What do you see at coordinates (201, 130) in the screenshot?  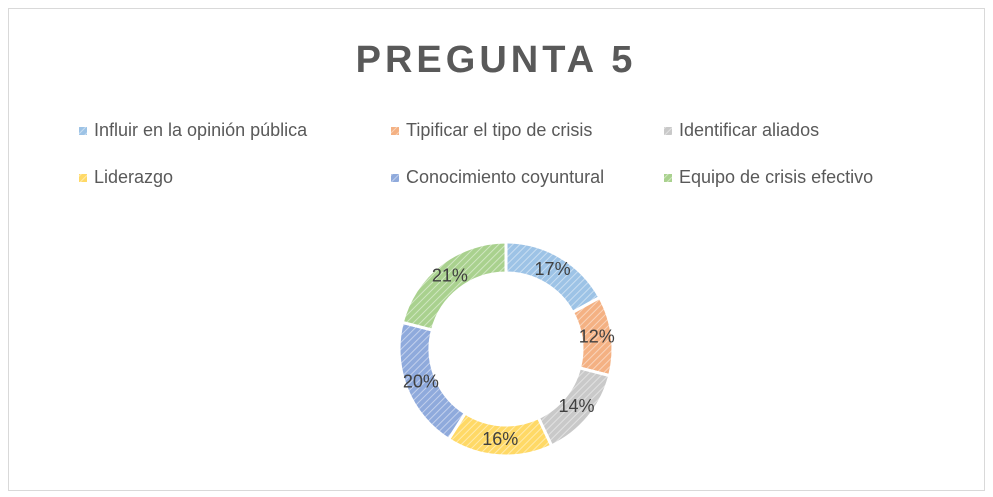 I see `legend-label: Influir en la opinión pública` at bounding box center [201, 130].